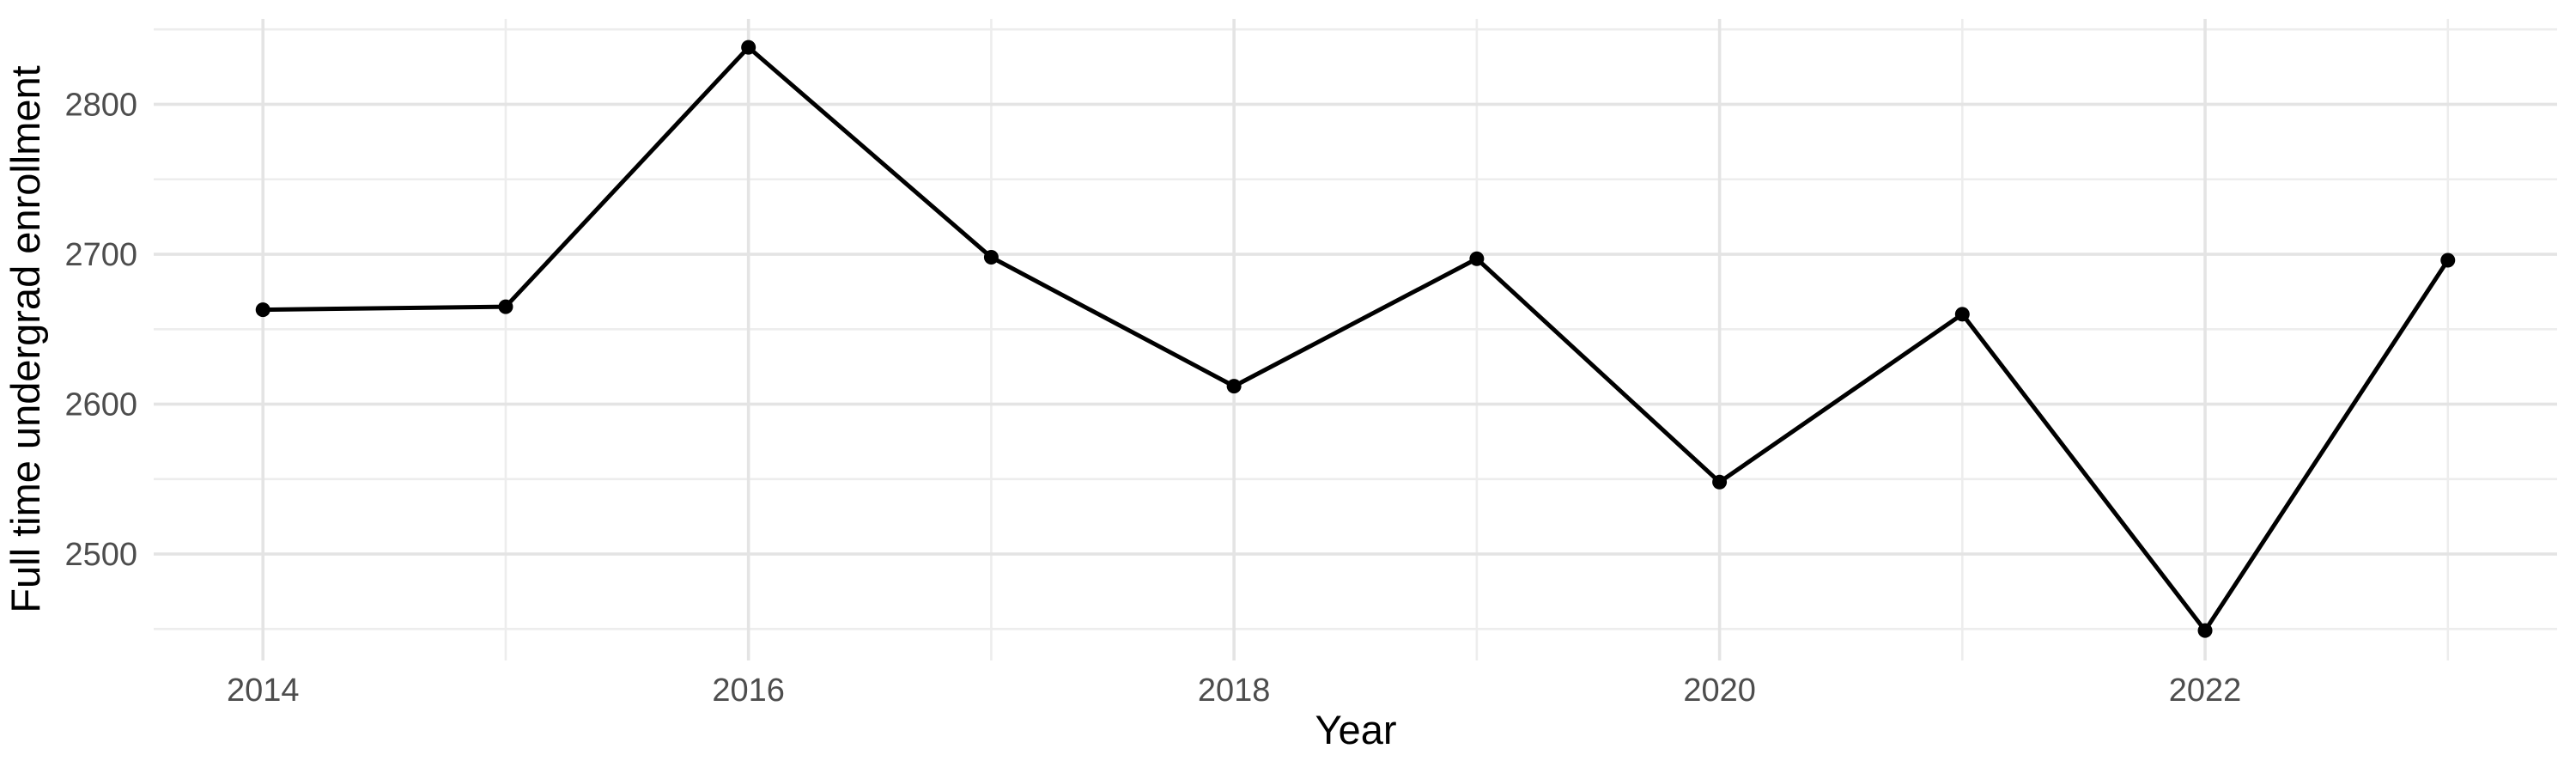  I want to click on x-axis-title: Year, so click(1356, 729).